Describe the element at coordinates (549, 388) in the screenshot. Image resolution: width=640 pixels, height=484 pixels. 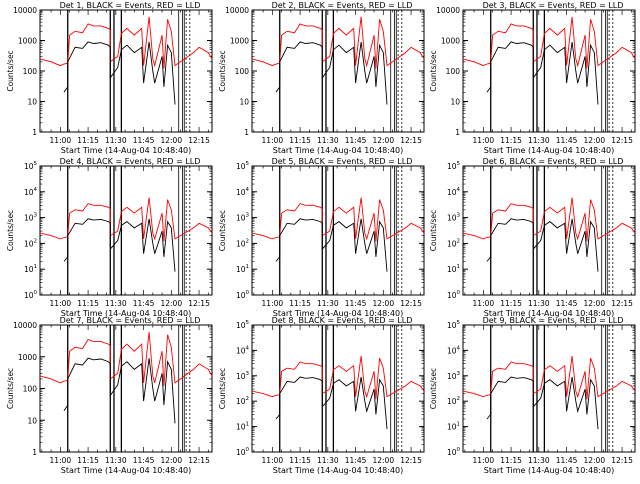
I see `panel-9-axes-frame` at that location.